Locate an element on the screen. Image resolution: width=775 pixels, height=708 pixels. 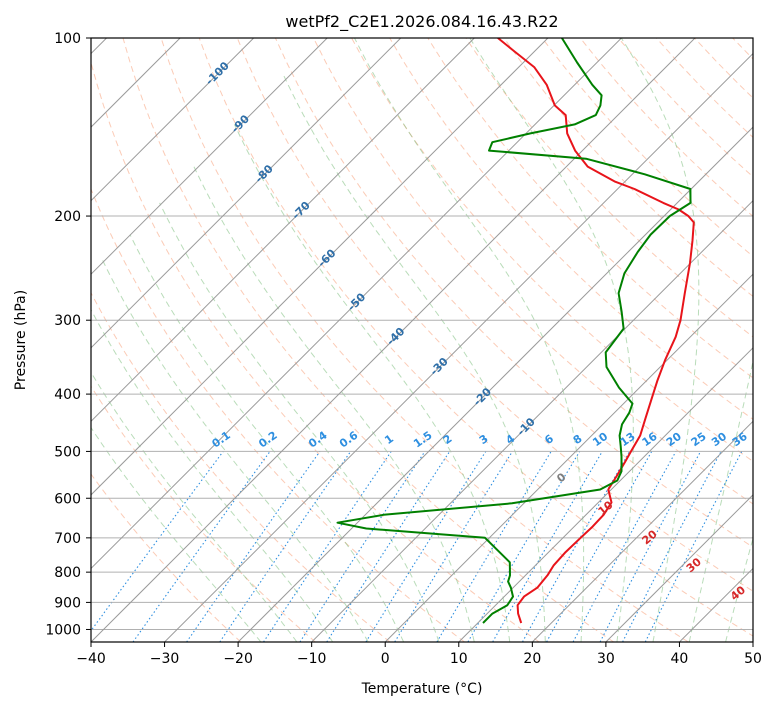
y-tick-label: 900 is located at coordinates (67, 603).